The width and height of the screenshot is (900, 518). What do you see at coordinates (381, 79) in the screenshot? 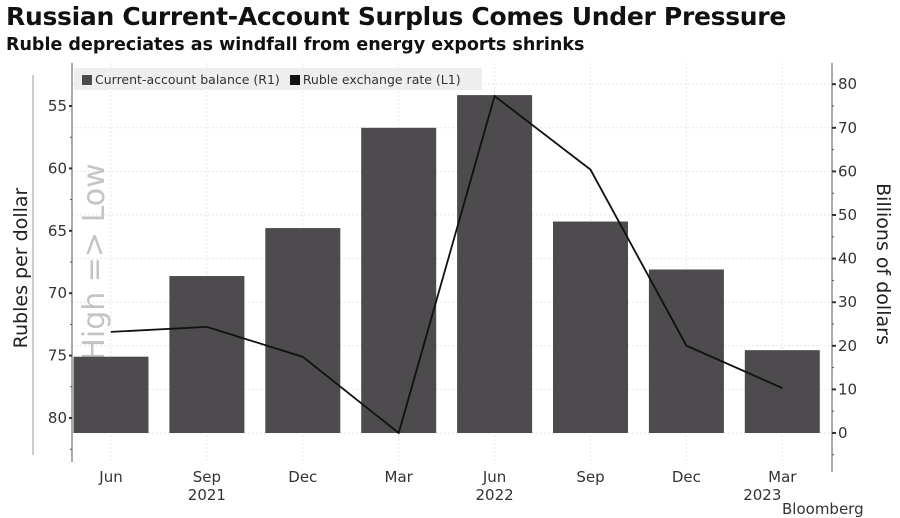
I see `legend-label: Ruble exchange rate (L1)` at bounding box center [381, 79].